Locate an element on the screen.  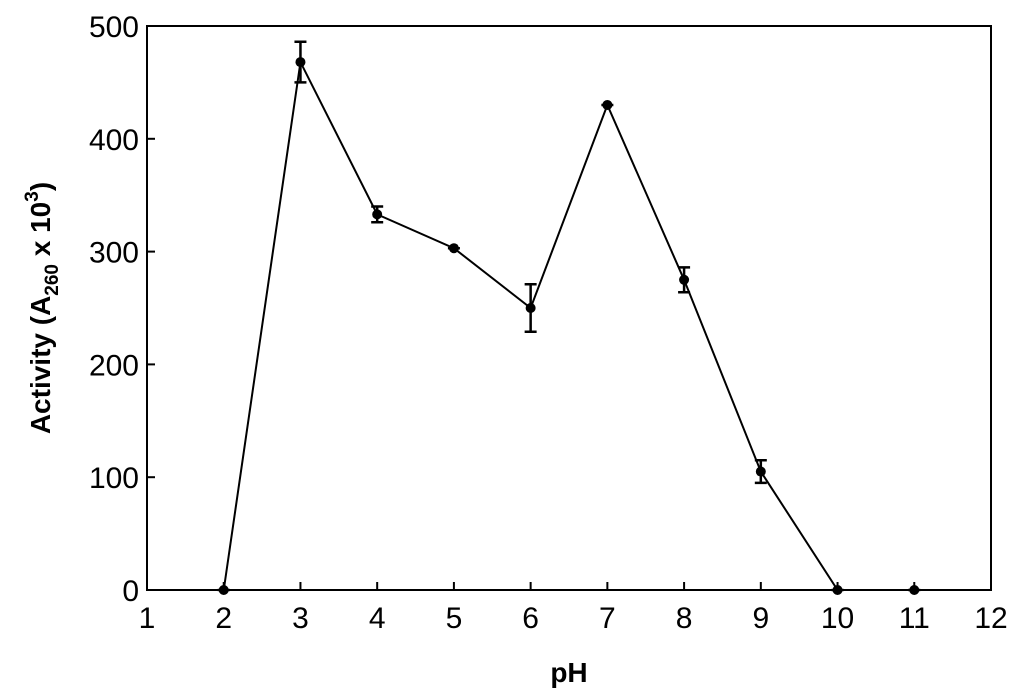
y-label-part: Activity (A is located at coordinates (40, 365).